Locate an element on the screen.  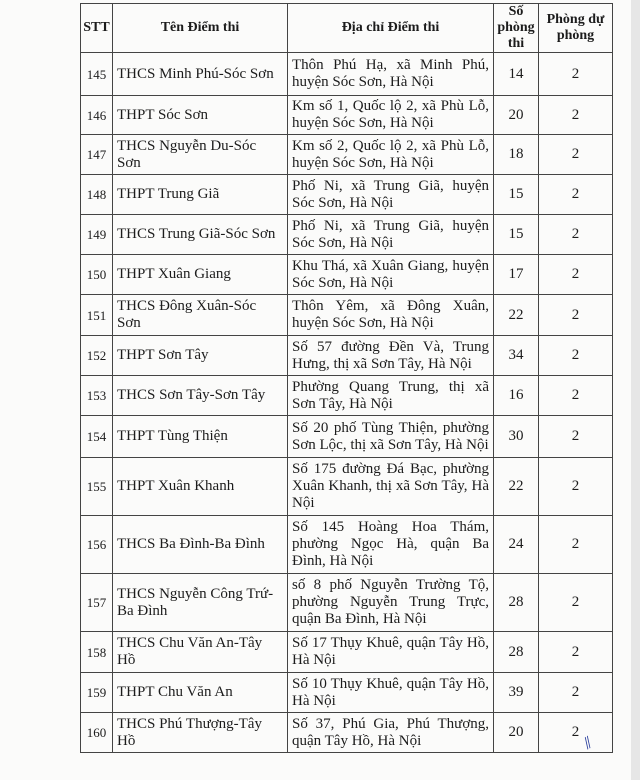
cell-name: THPT Tùng Thiện is located at coordinates (200, 436).